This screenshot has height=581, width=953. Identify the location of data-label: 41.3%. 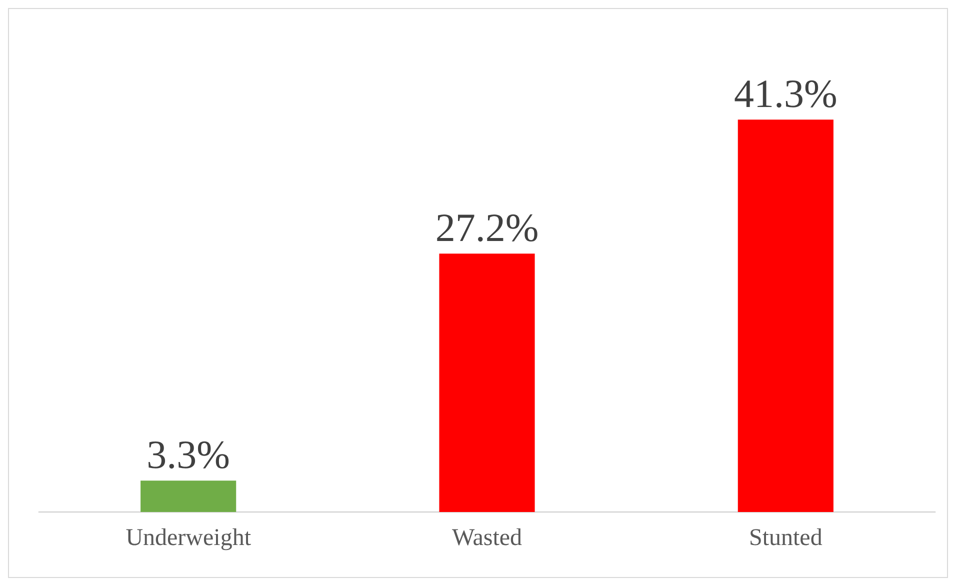
(786, 93).